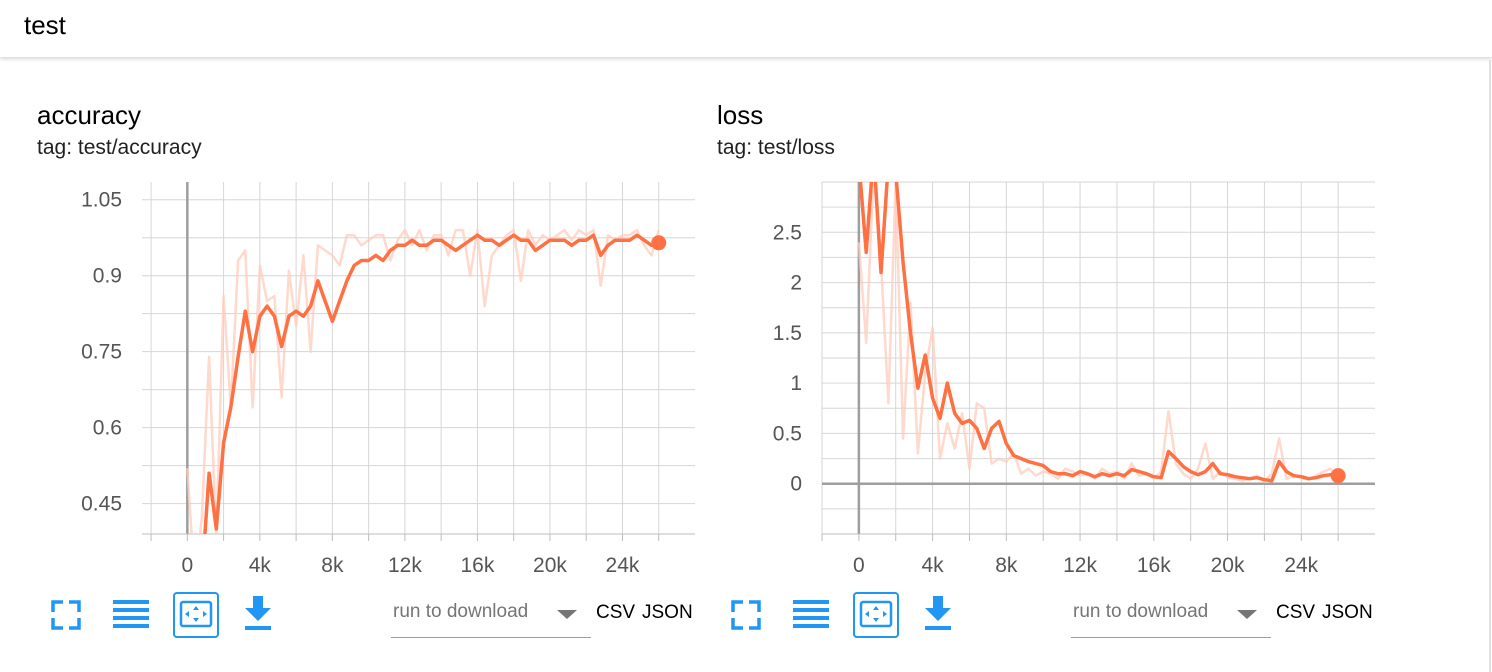  Describe the element at coordinates (107, 428) in the screenshot. I see `y-tick-label: 0.6` at that location.